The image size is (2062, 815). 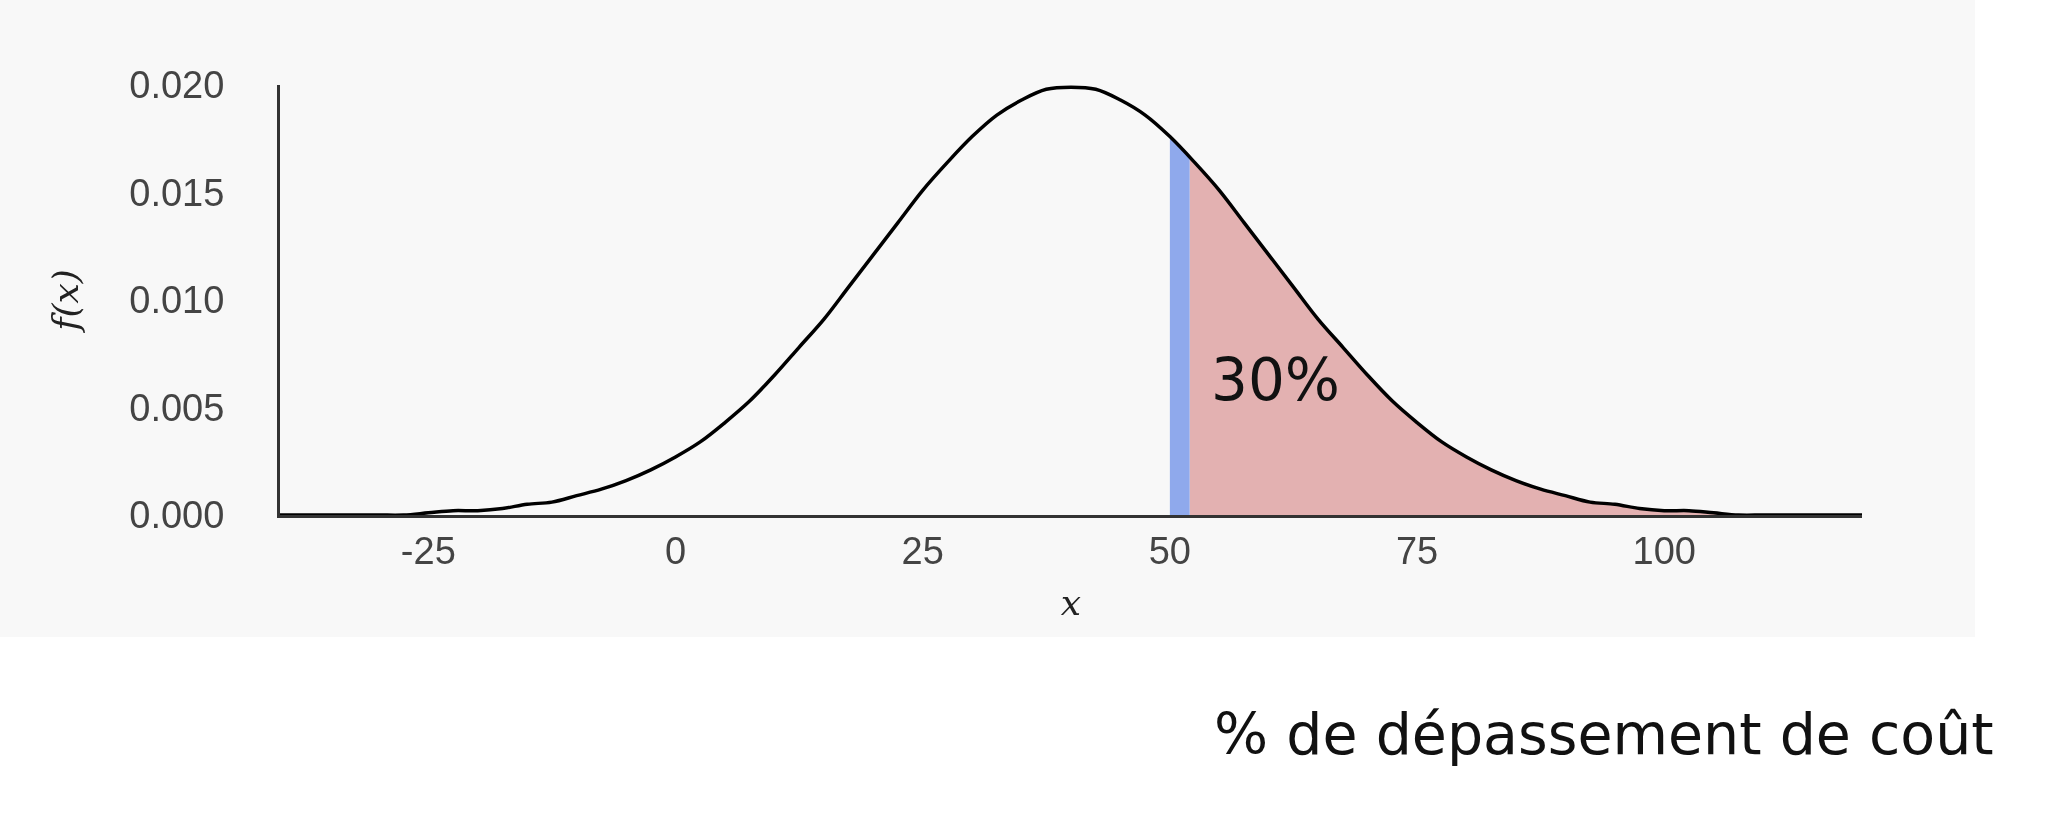 I want to click on x-tick-label: 25, so click(x=922, y=550).